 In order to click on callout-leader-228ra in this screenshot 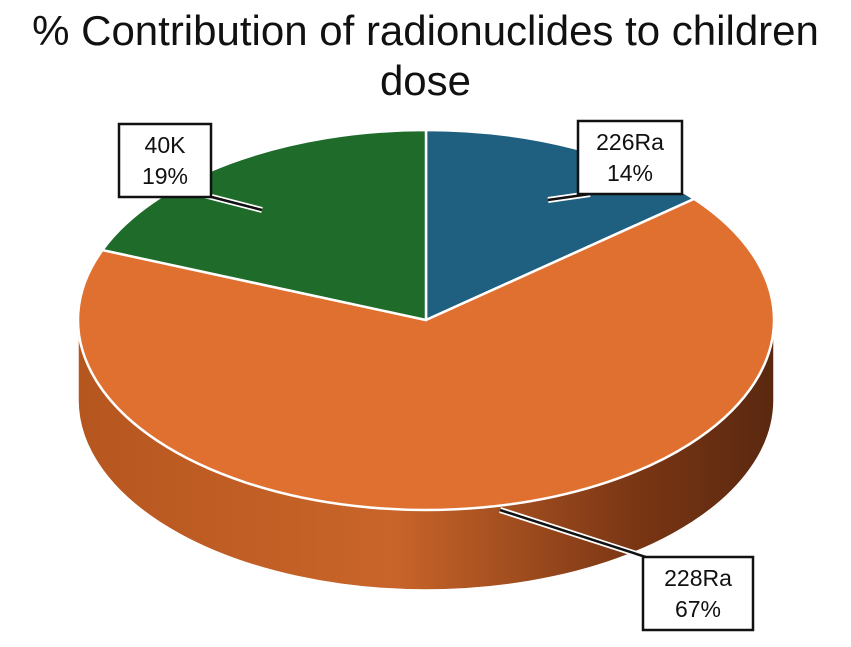, I will do `click(577, 535)`.